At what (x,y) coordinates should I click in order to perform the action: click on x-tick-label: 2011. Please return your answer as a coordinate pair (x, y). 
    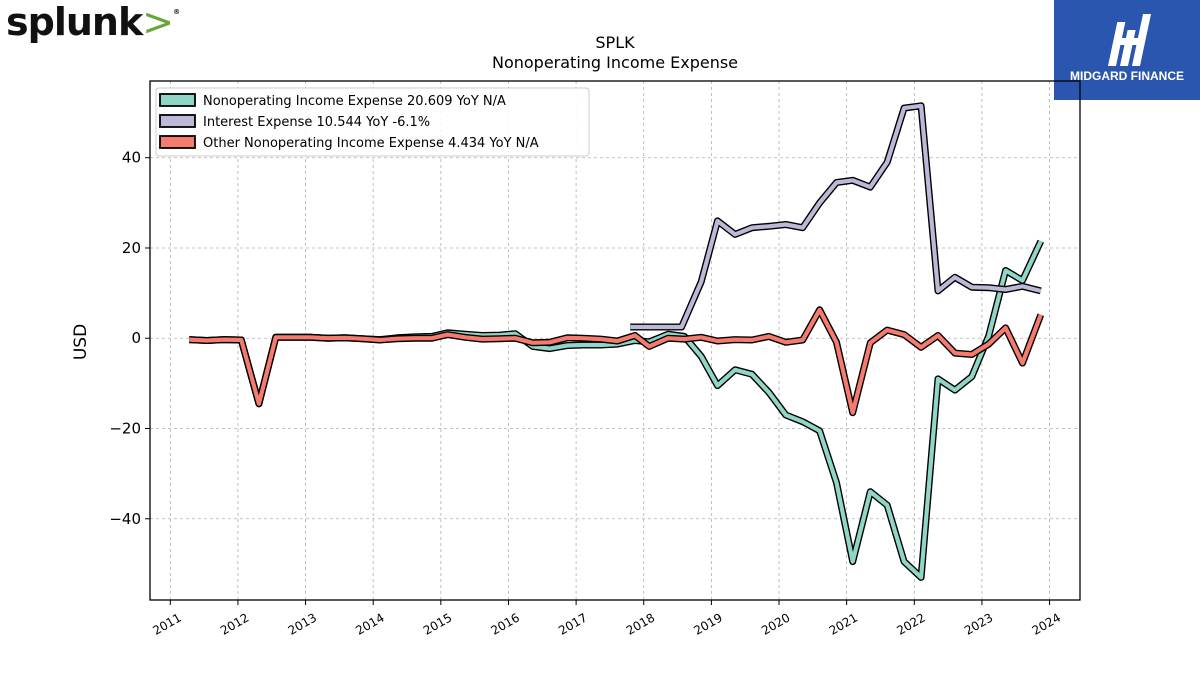
    Looking at the image, I should click on (166, 623).